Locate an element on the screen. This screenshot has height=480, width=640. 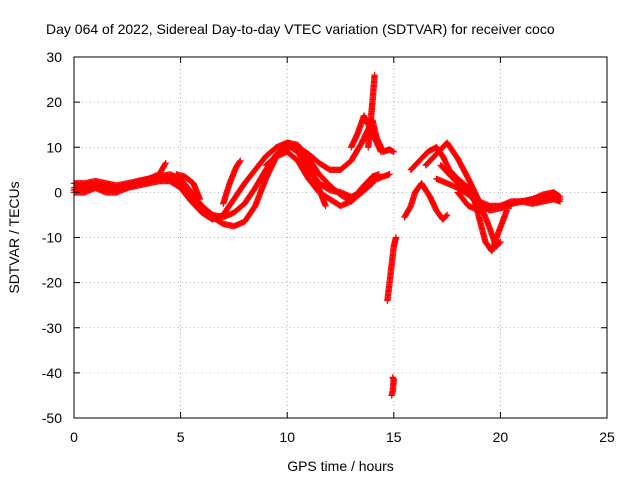
x-axis-title: GPS time / hours is located at coordinates (340, 466).